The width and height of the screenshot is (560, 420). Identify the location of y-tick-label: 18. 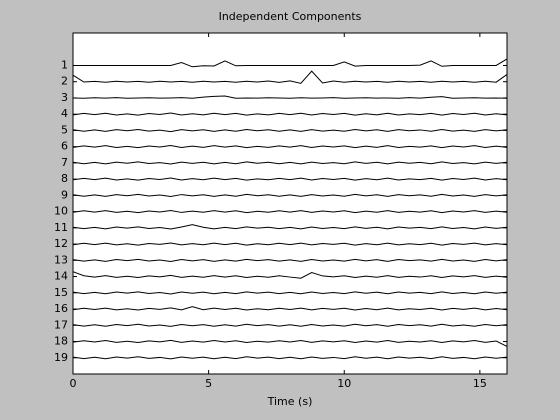
(61, 341).